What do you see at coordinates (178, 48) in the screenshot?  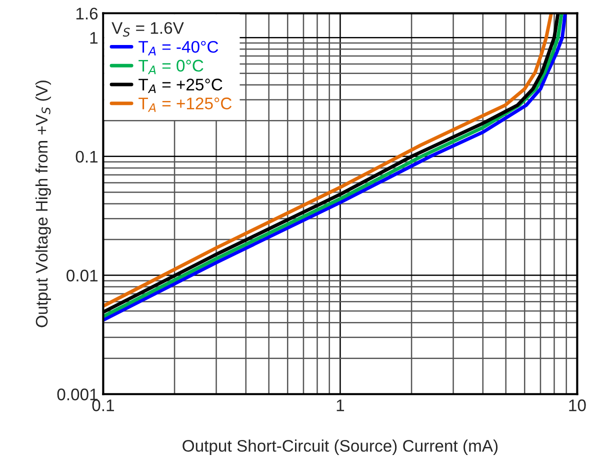 I see `legend-label: T$_{A}$ = -40°C` at bounding box center [178, 48].